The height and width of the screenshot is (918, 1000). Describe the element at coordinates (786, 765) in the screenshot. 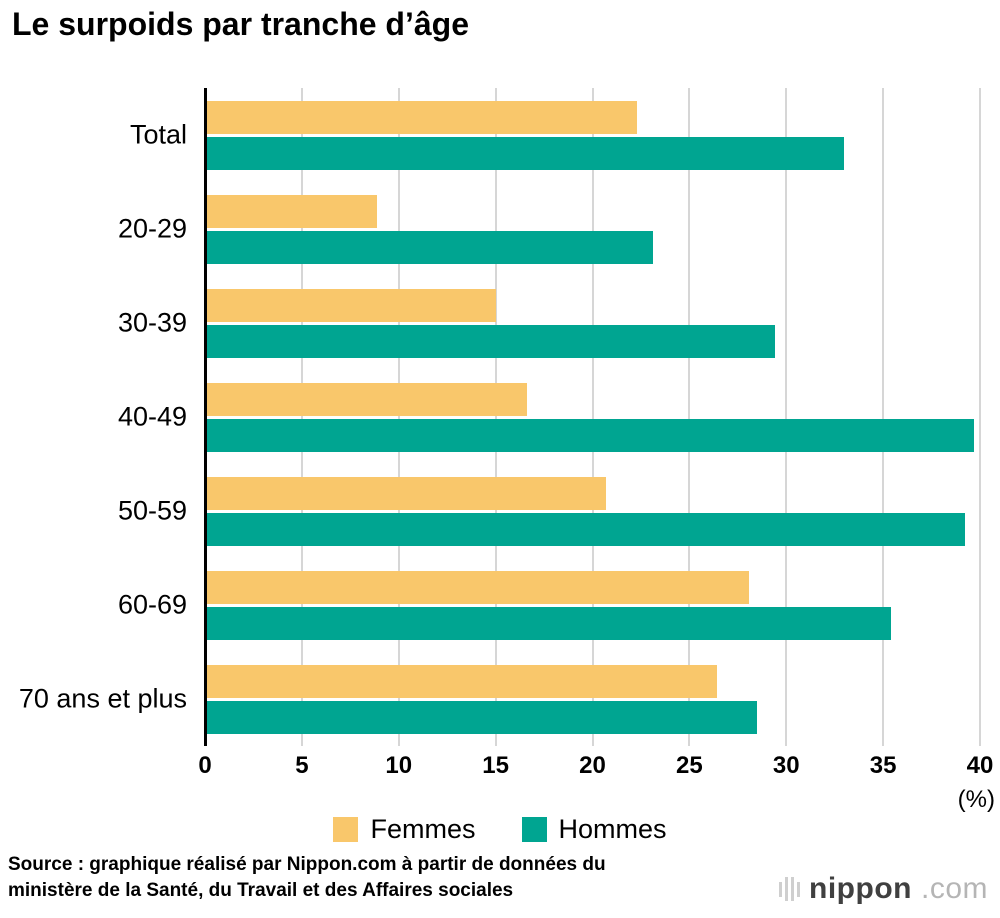

I see `x-tick-label: 30` at that location.